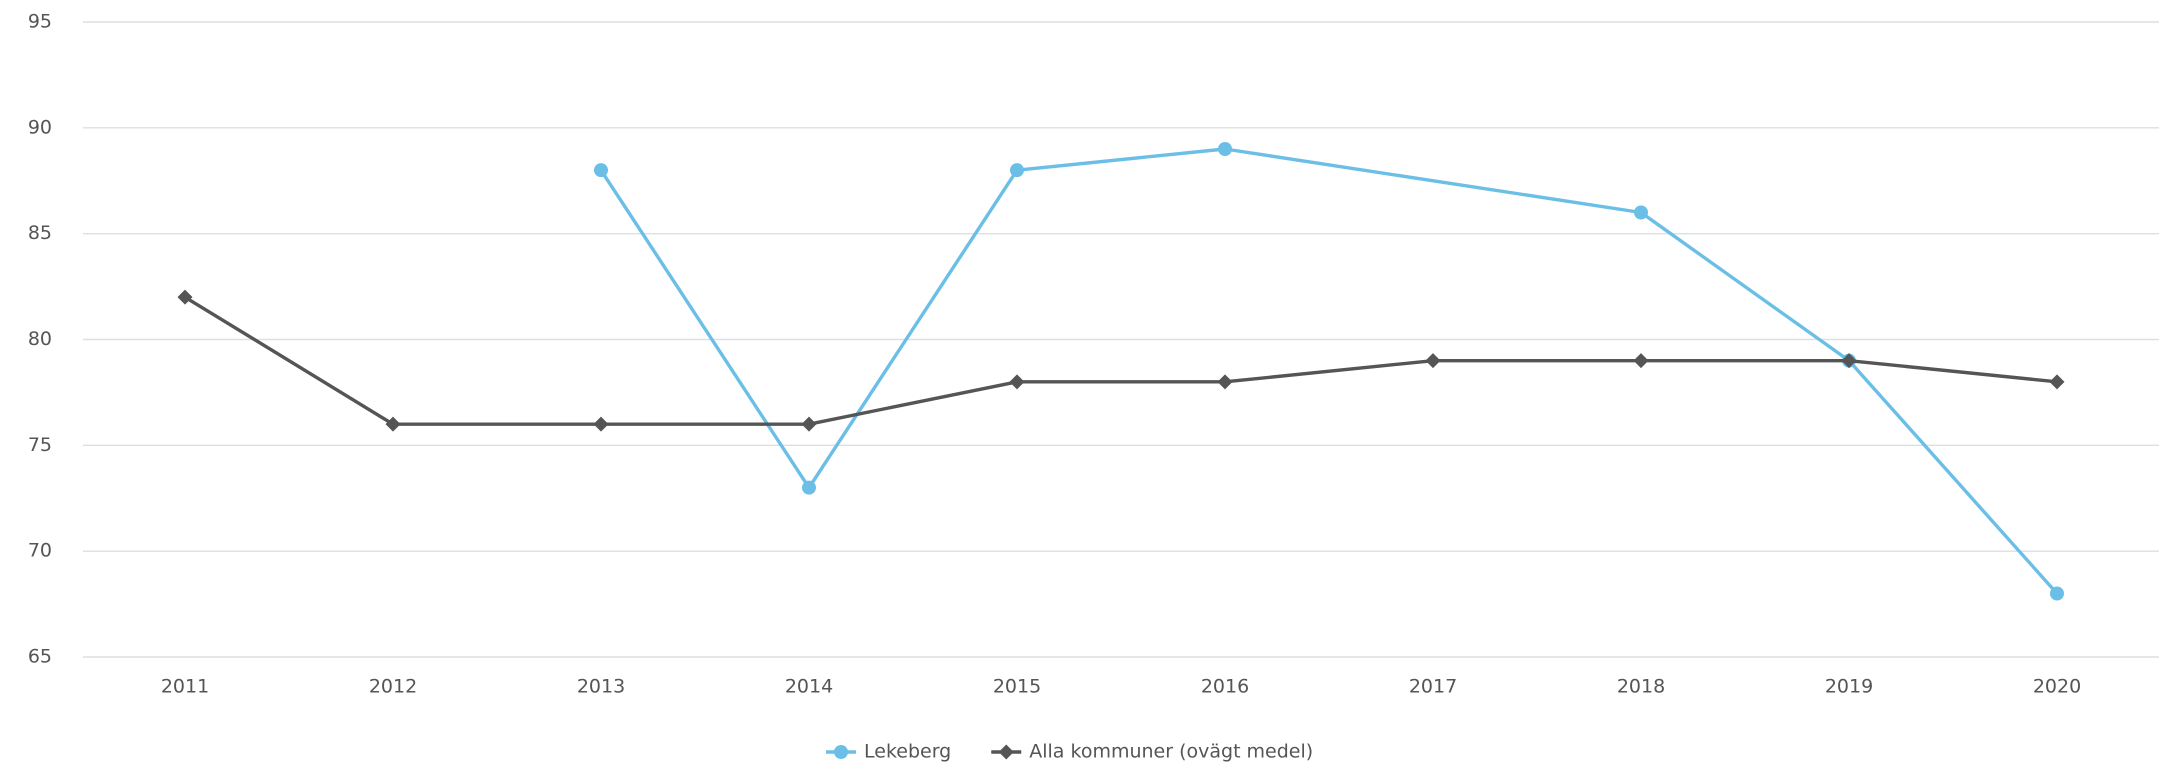  Describe the element at coordinates (1225, 687) in the screenshot. I see `x-tick-label: 2016` at that location.